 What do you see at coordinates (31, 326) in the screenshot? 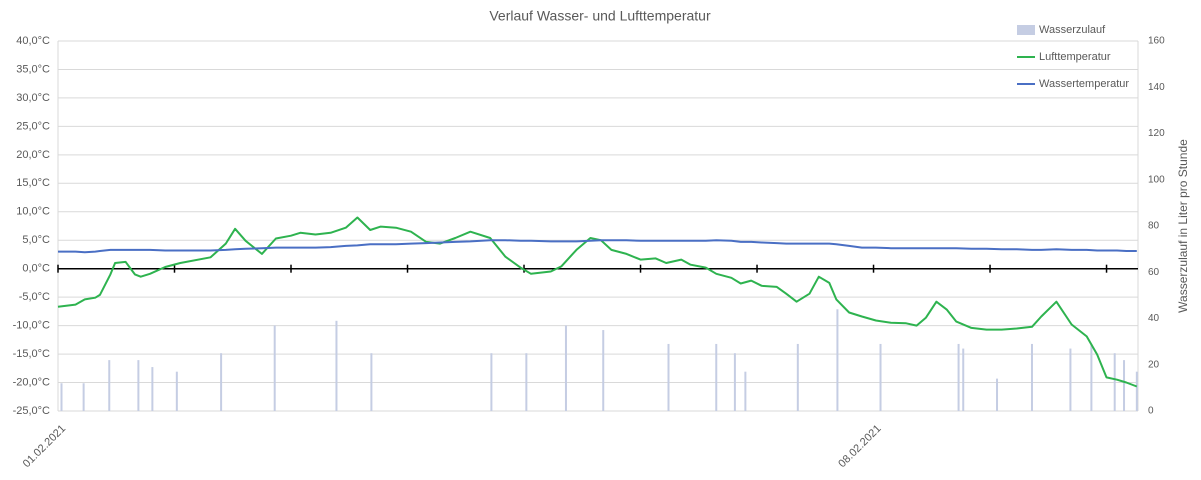
I see `y-tick-label: -10,0°C` at bounding box center [31, 326].